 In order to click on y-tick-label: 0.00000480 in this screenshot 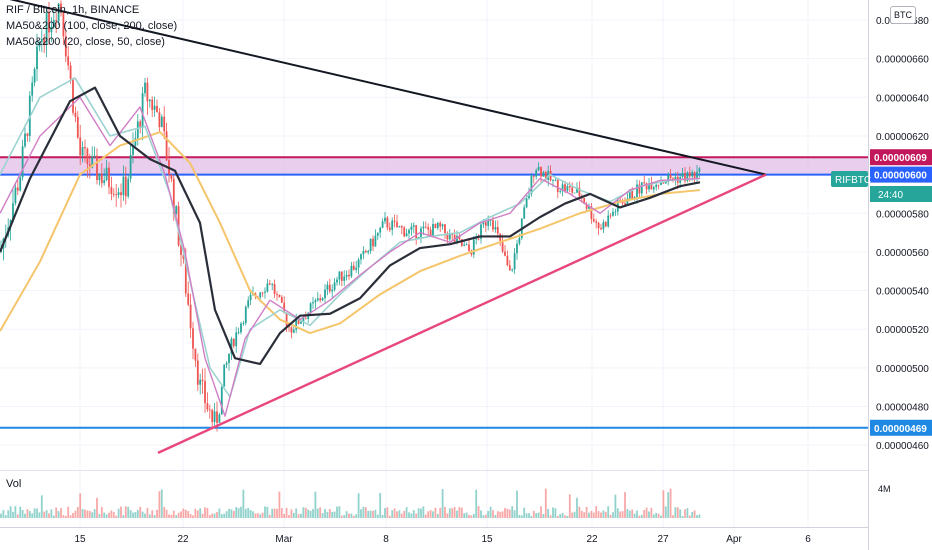, I will do `click(902, 408)`.